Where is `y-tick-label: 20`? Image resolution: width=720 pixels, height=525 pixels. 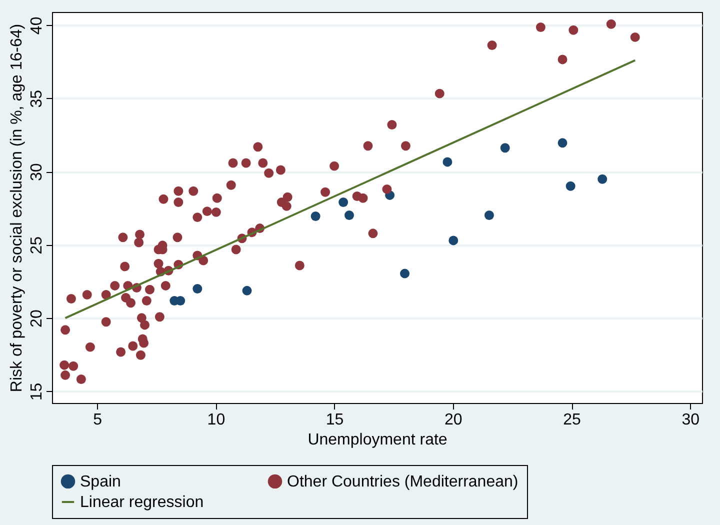
y-tick-label: 20 is located at coordinates (37, 319).